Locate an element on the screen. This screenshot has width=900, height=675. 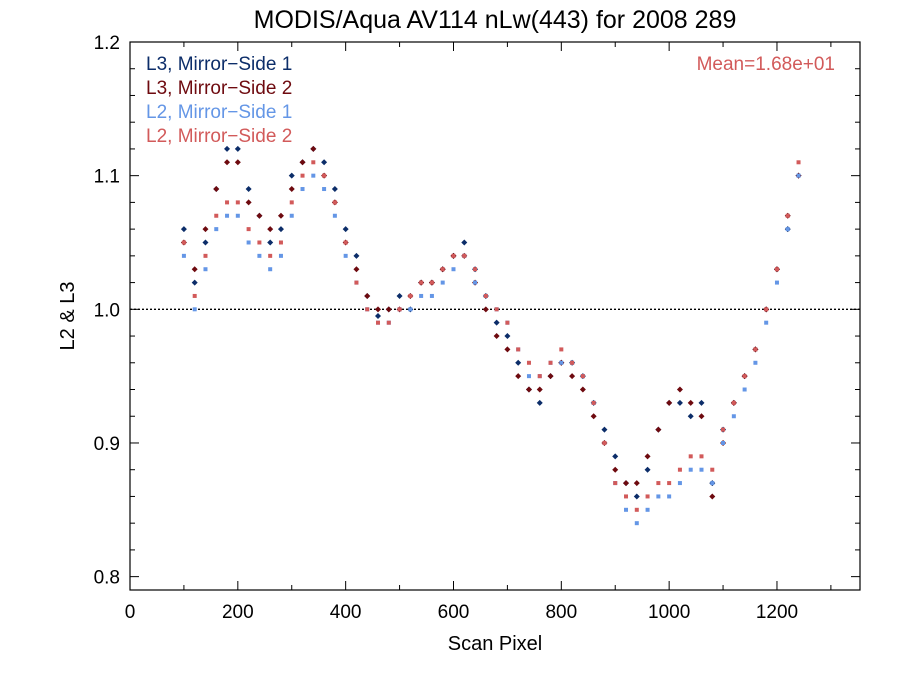
x-tick-label: 600 is located at coordinates (454, 612).